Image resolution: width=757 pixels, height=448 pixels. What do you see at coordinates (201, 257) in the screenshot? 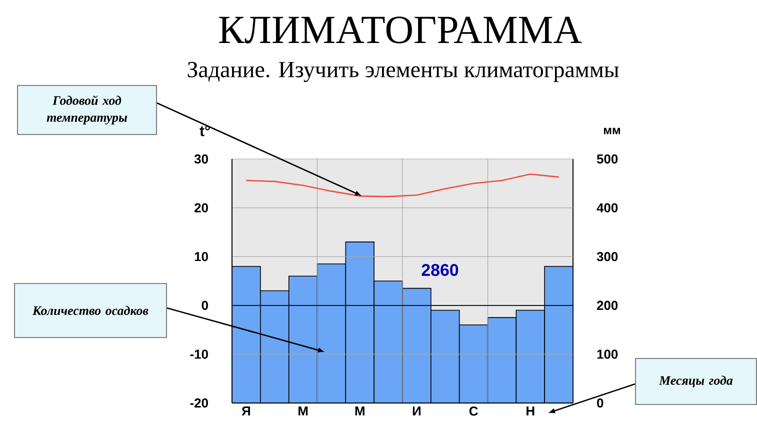
I see `y-tick-label: 10` at bounding box center [201, 257].